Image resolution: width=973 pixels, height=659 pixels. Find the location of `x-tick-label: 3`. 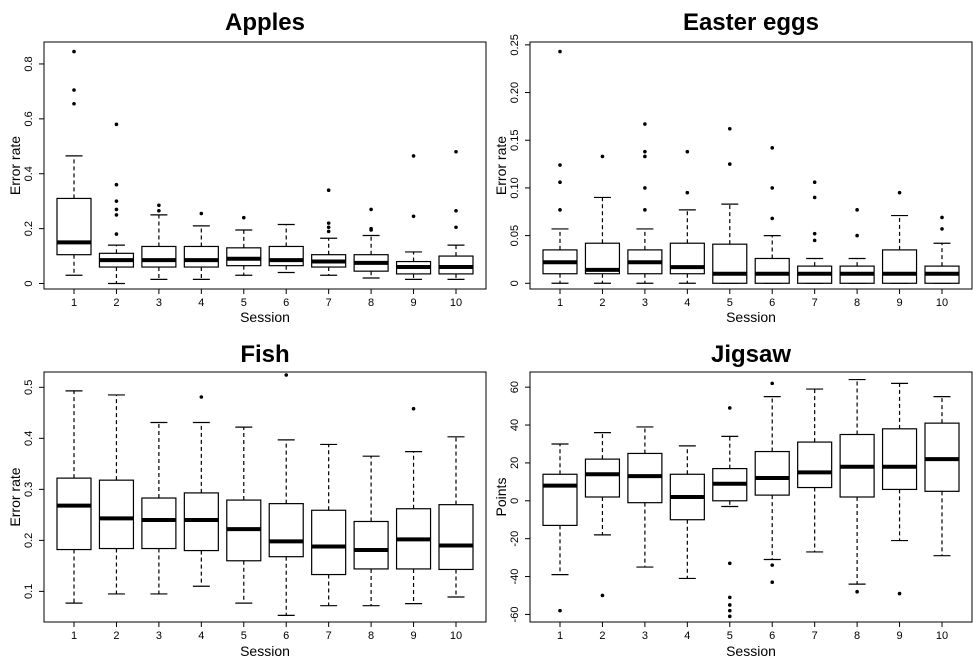

x-tick-label: 3 is located at coordinates (645, 636).